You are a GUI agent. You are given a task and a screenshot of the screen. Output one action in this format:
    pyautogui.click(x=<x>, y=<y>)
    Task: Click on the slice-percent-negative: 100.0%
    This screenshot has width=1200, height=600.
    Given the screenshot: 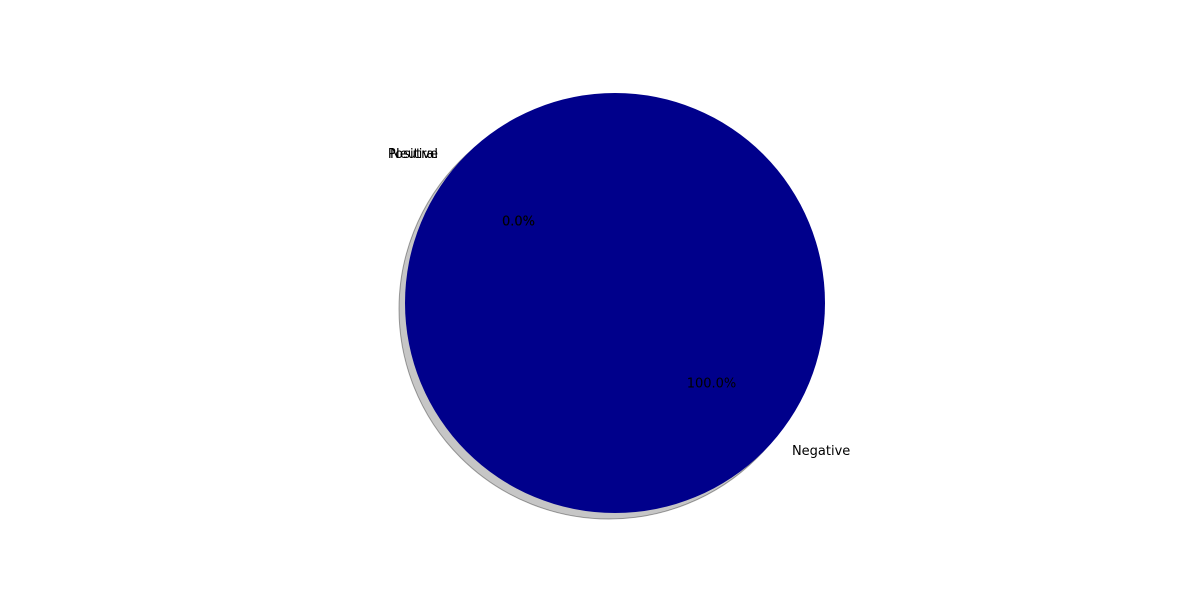 What is the action you would take?
    pyautogui.click(x=712, y=383)
    